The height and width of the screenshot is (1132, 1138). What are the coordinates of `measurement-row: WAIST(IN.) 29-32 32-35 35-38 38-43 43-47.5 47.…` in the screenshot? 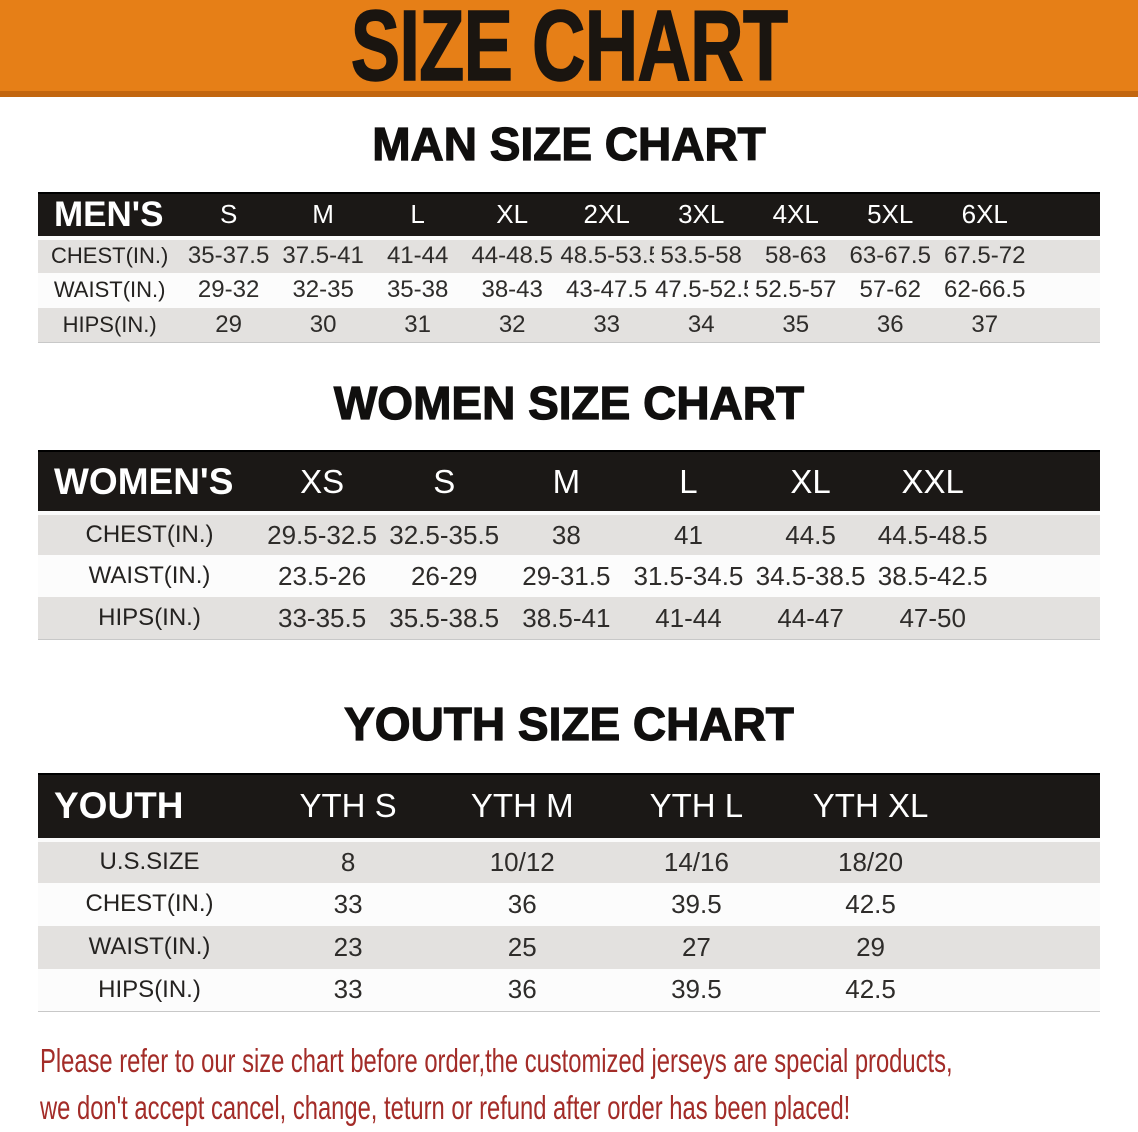 It's located at (569, 290).